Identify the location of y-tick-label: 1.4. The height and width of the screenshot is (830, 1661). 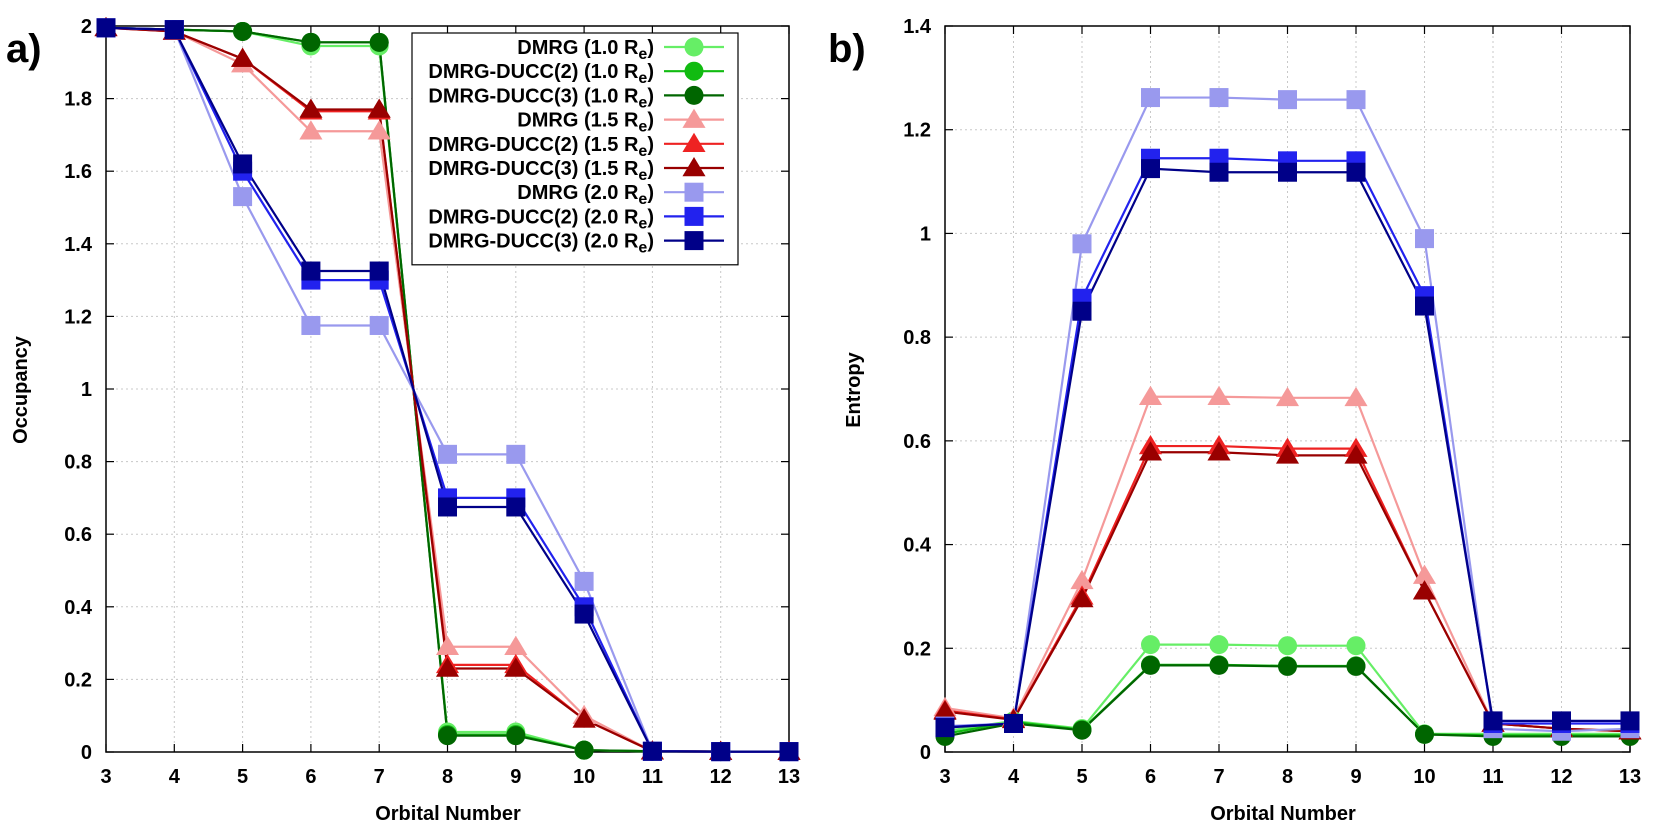
(78, 245).